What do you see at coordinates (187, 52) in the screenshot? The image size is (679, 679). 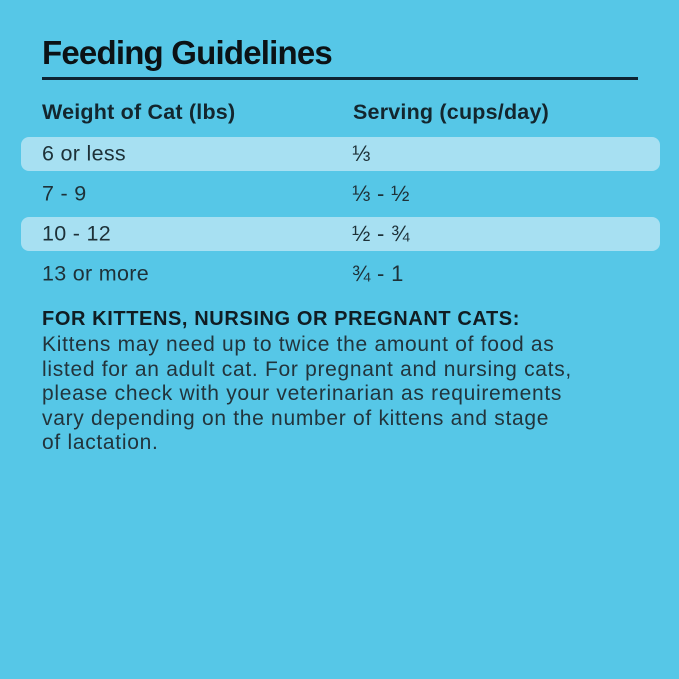 I see `page-title: Feeding Guidelines` at bounding box center [187, 52].